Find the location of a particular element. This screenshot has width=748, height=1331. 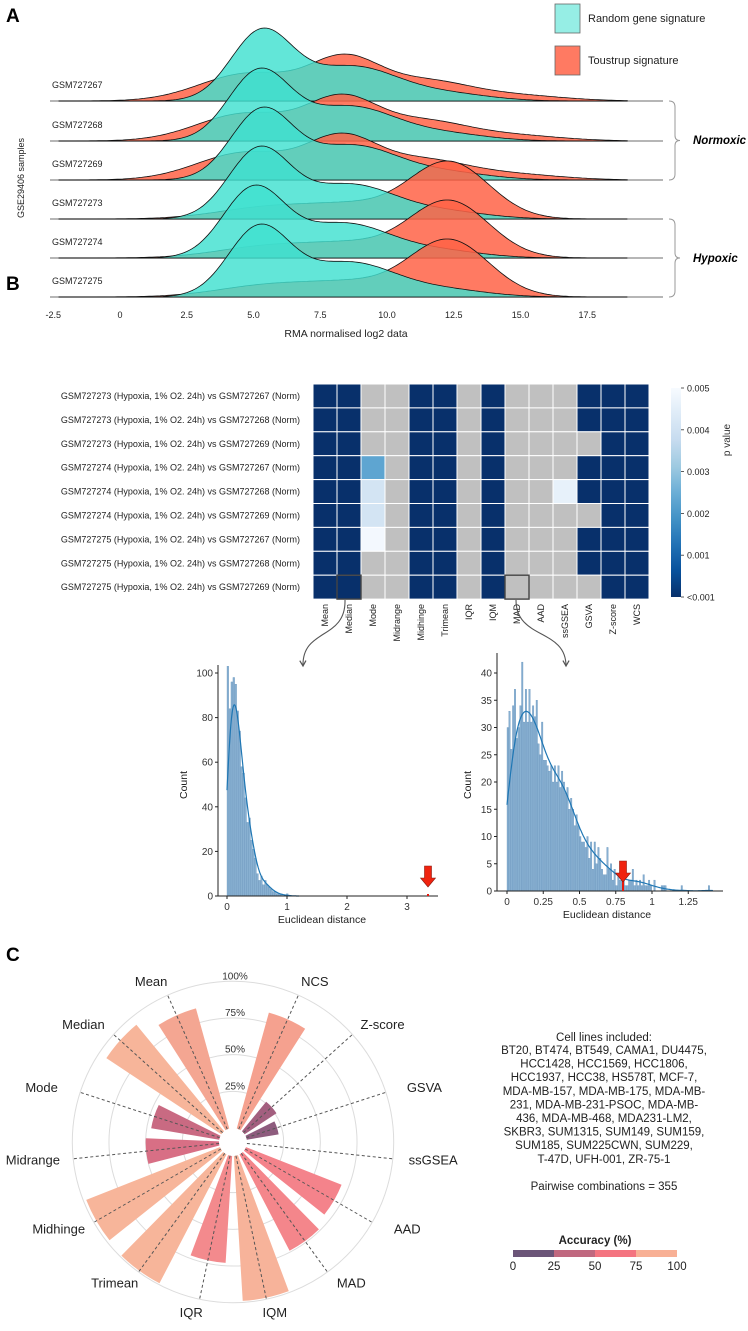

density-random-GSM727268 is located at coordinates (343, 104).